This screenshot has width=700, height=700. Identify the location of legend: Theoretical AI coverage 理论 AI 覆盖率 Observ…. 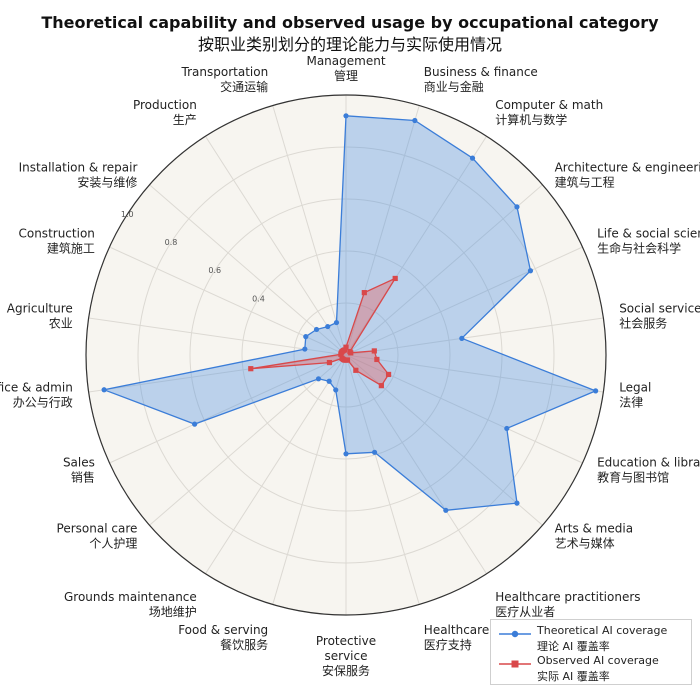
(591, 652).